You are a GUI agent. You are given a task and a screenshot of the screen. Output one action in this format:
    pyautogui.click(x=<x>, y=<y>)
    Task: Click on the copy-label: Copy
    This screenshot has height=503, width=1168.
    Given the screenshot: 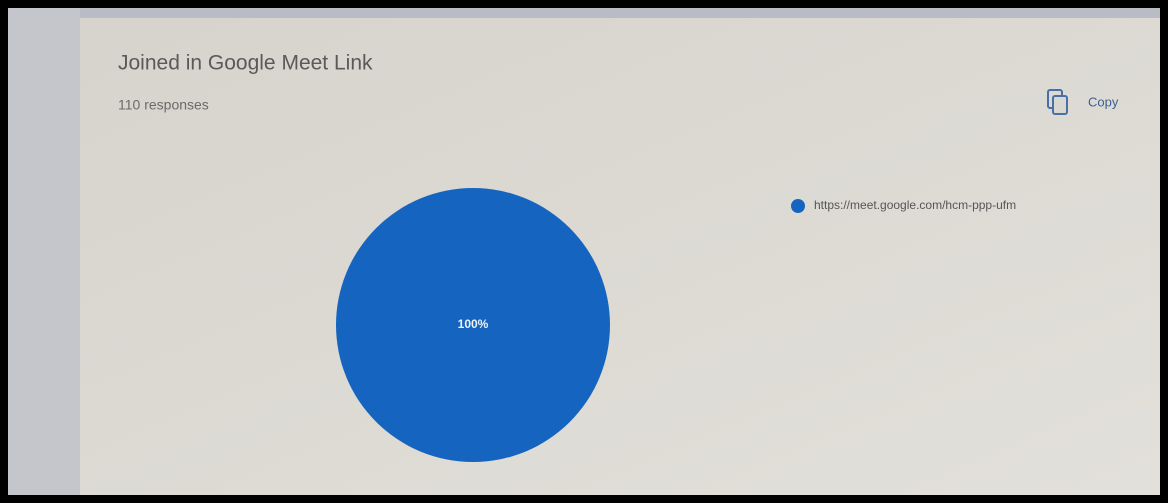 What is the action you would take?
    pyautogui.click(x=1103, y=101)
    